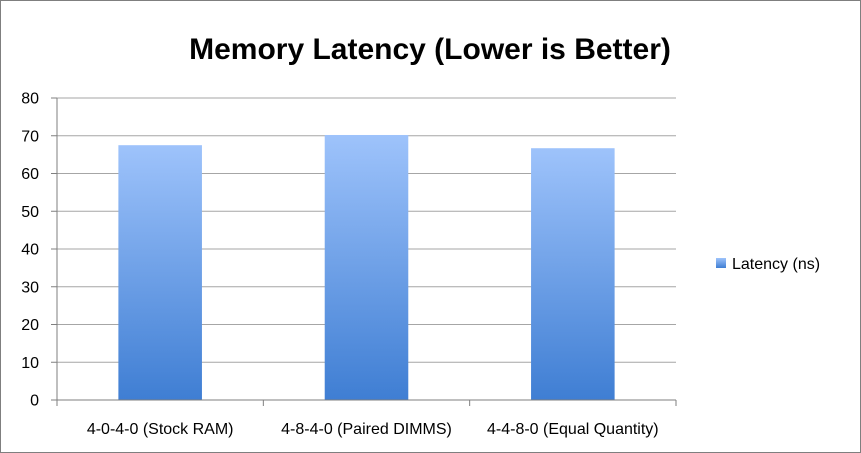 The image size is (861, 453). Describe the element at coordinates (34, 401) in the screenshot. I see `y-tick-label: 0` at that location.